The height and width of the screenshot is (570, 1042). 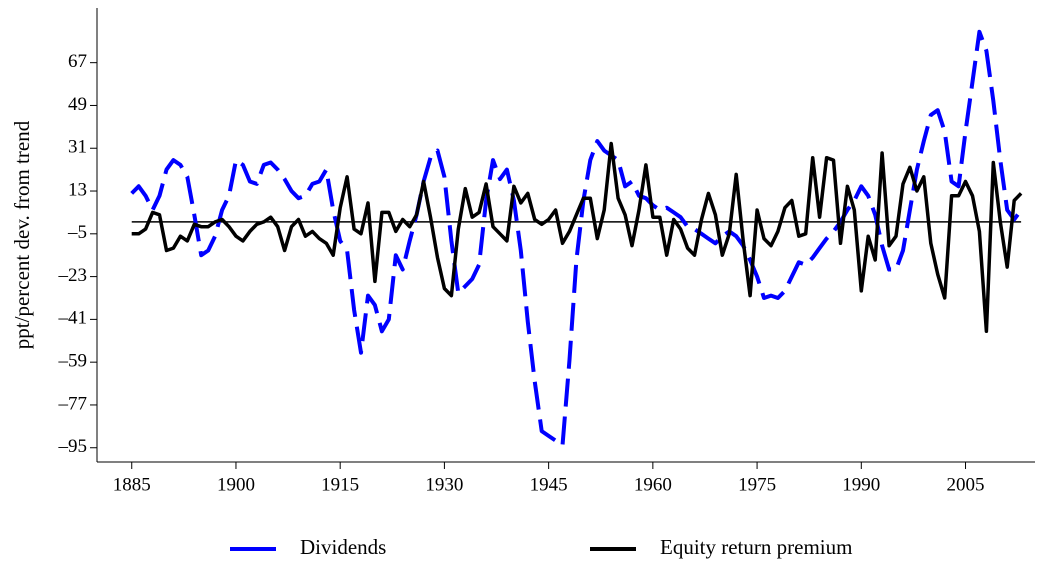 What do you see at coordinates (22, 234) in the screenshot?
I see `y-axis-label: ppt/percent dev. from trend` at bounding box center [22, 234].